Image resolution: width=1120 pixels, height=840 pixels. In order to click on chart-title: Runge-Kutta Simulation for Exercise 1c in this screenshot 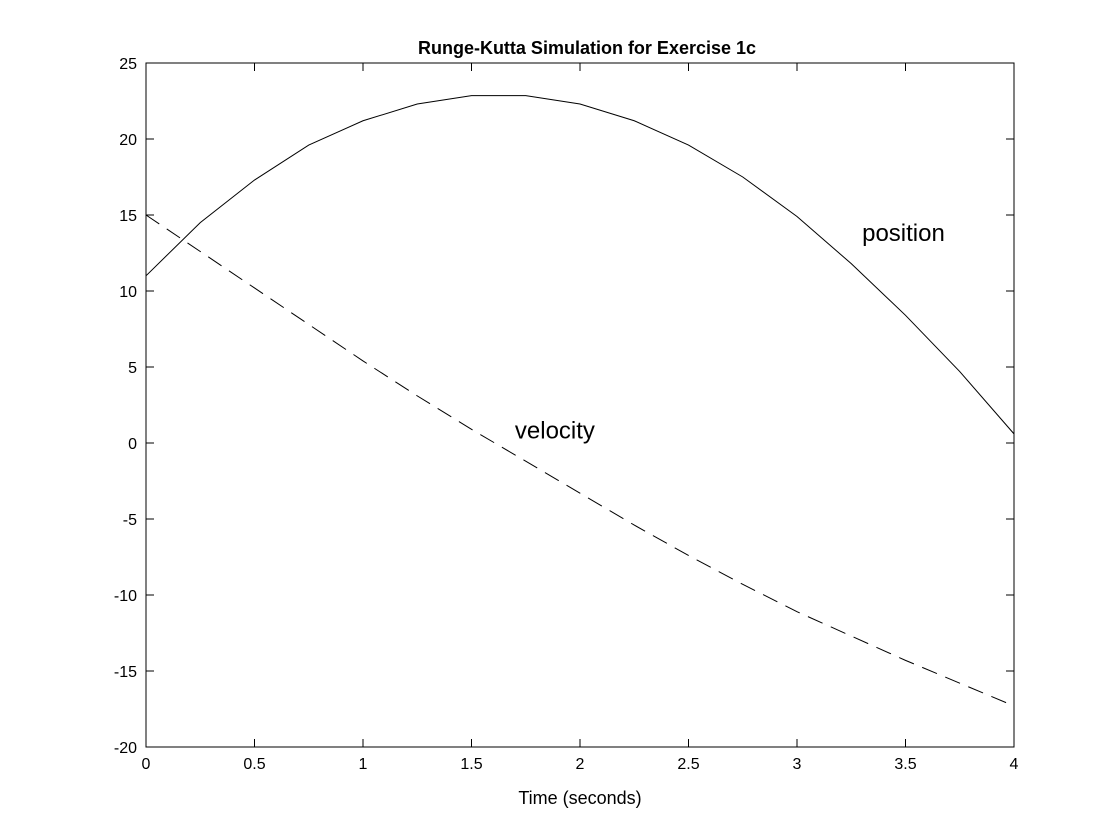, I will do `click(587, 48)`.